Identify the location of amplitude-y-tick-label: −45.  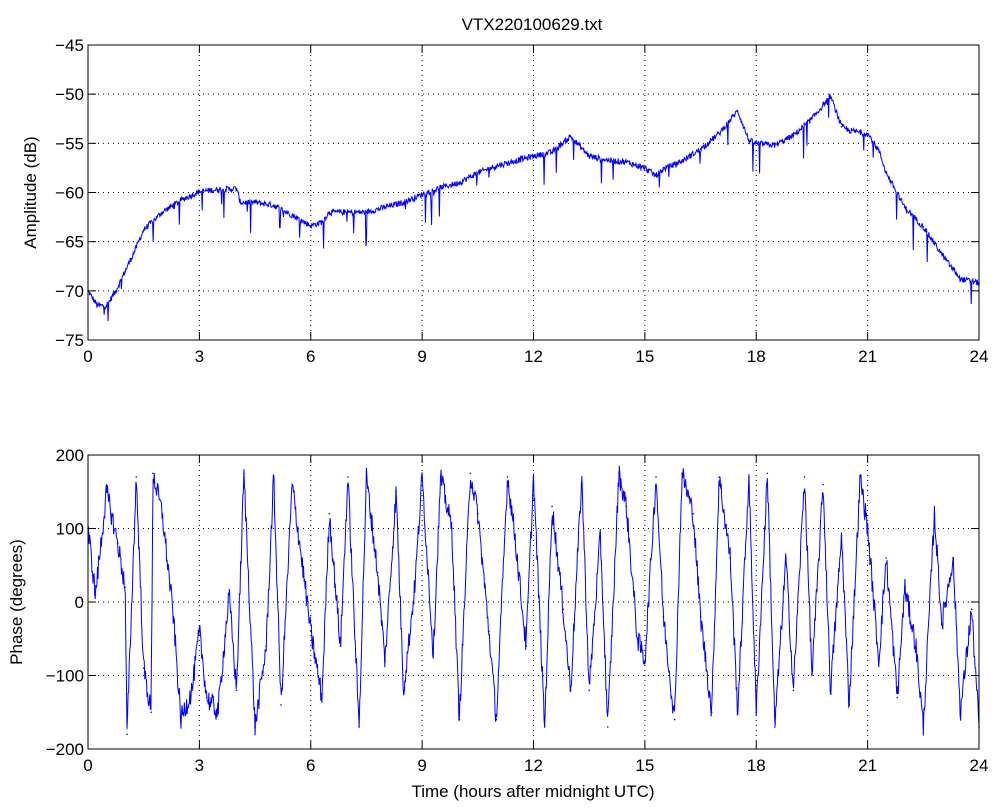
(69, 45).